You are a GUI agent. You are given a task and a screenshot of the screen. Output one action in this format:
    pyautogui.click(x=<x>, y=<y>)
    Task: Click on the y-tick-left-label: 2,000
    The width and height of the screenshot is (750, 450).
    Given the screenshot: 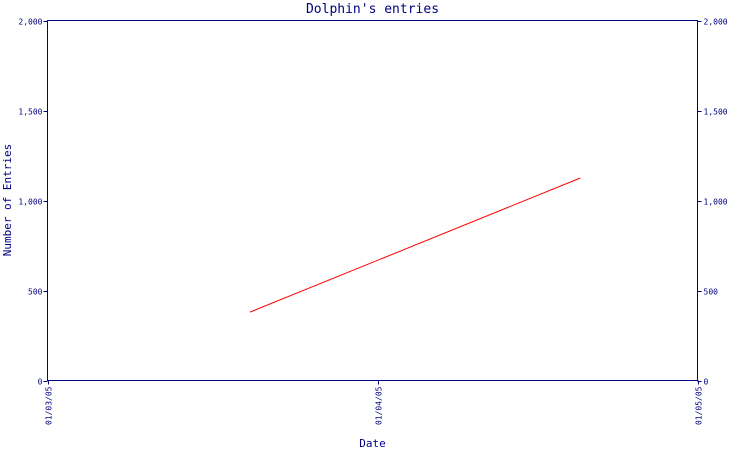 What is the action you would take?
    pyautogui.click(x=30, y=22)
    